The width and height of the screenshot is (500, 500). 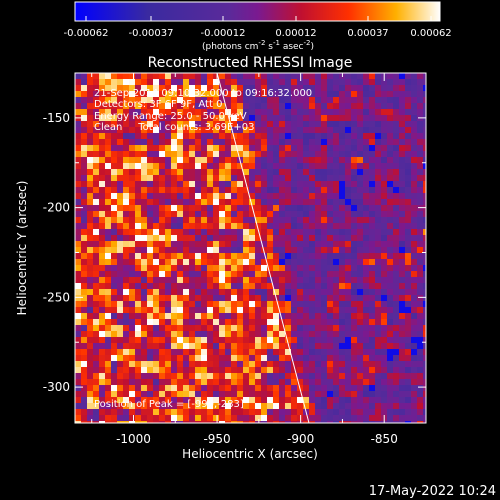 What do you see at coordinates (250, 454) in the screenshot?
I see `x-axis-label: Heliocentric X (arcsec)` at bounding box center [250, 454].